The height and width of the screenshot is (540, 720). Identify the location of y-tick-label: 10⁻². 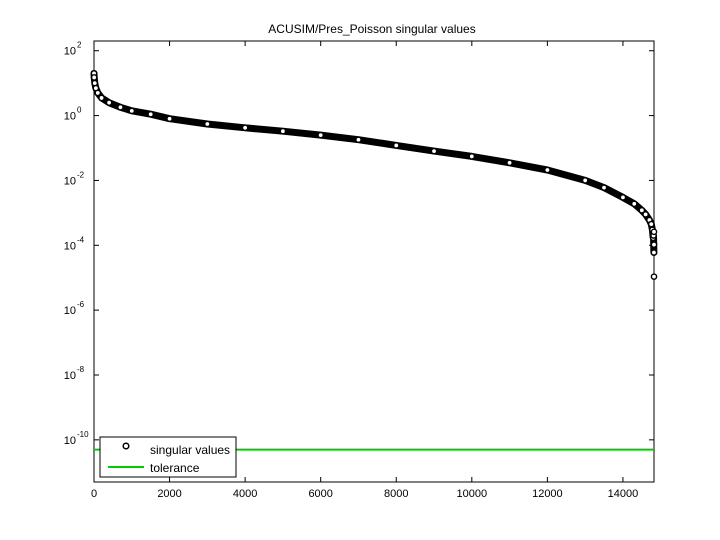
(74, 178).